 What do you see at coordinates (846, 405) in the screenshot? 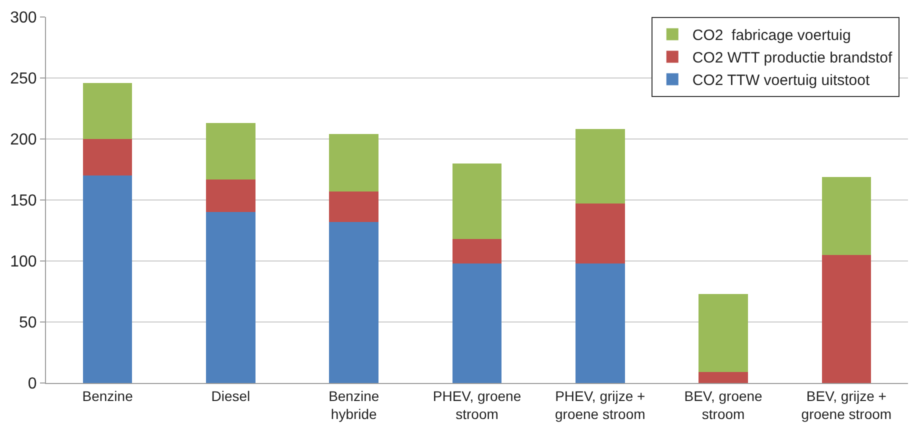
I see `x-tick-label: BEV, grijze + groene stroom` at bounding box center [846, 405].